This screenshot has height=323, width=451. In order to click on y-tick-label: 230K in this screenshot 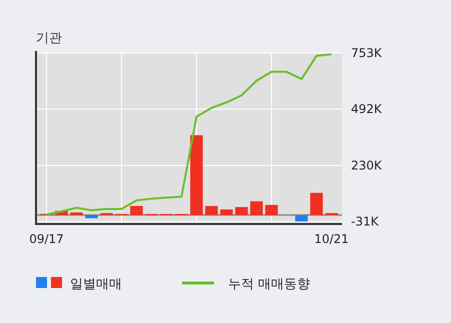, I will do `click(367, 165)`.